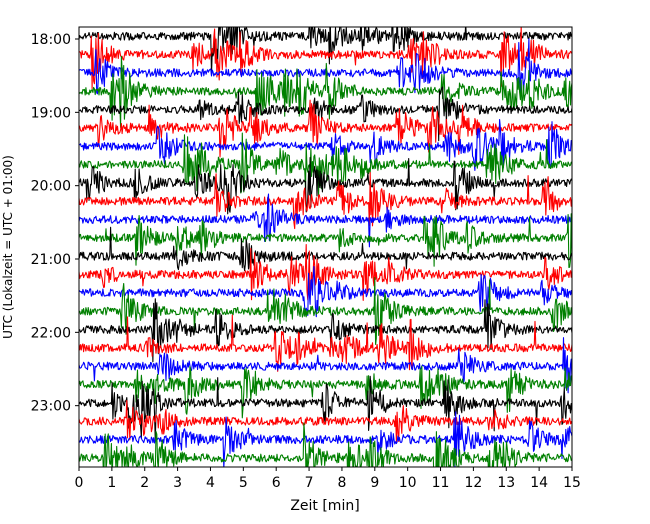  What do you see at coordinates (276, 483) in the screenshot?
I see `x-tick-label: 6` at bounding box center [276, 483].